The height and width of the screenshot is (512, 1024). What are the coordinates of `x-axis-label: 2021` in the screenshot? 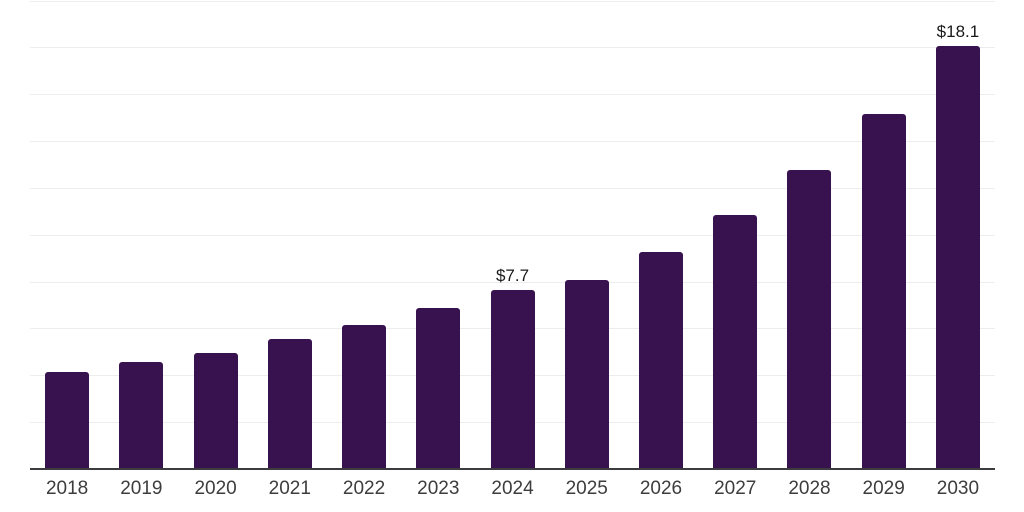 It's located at (289, 488).